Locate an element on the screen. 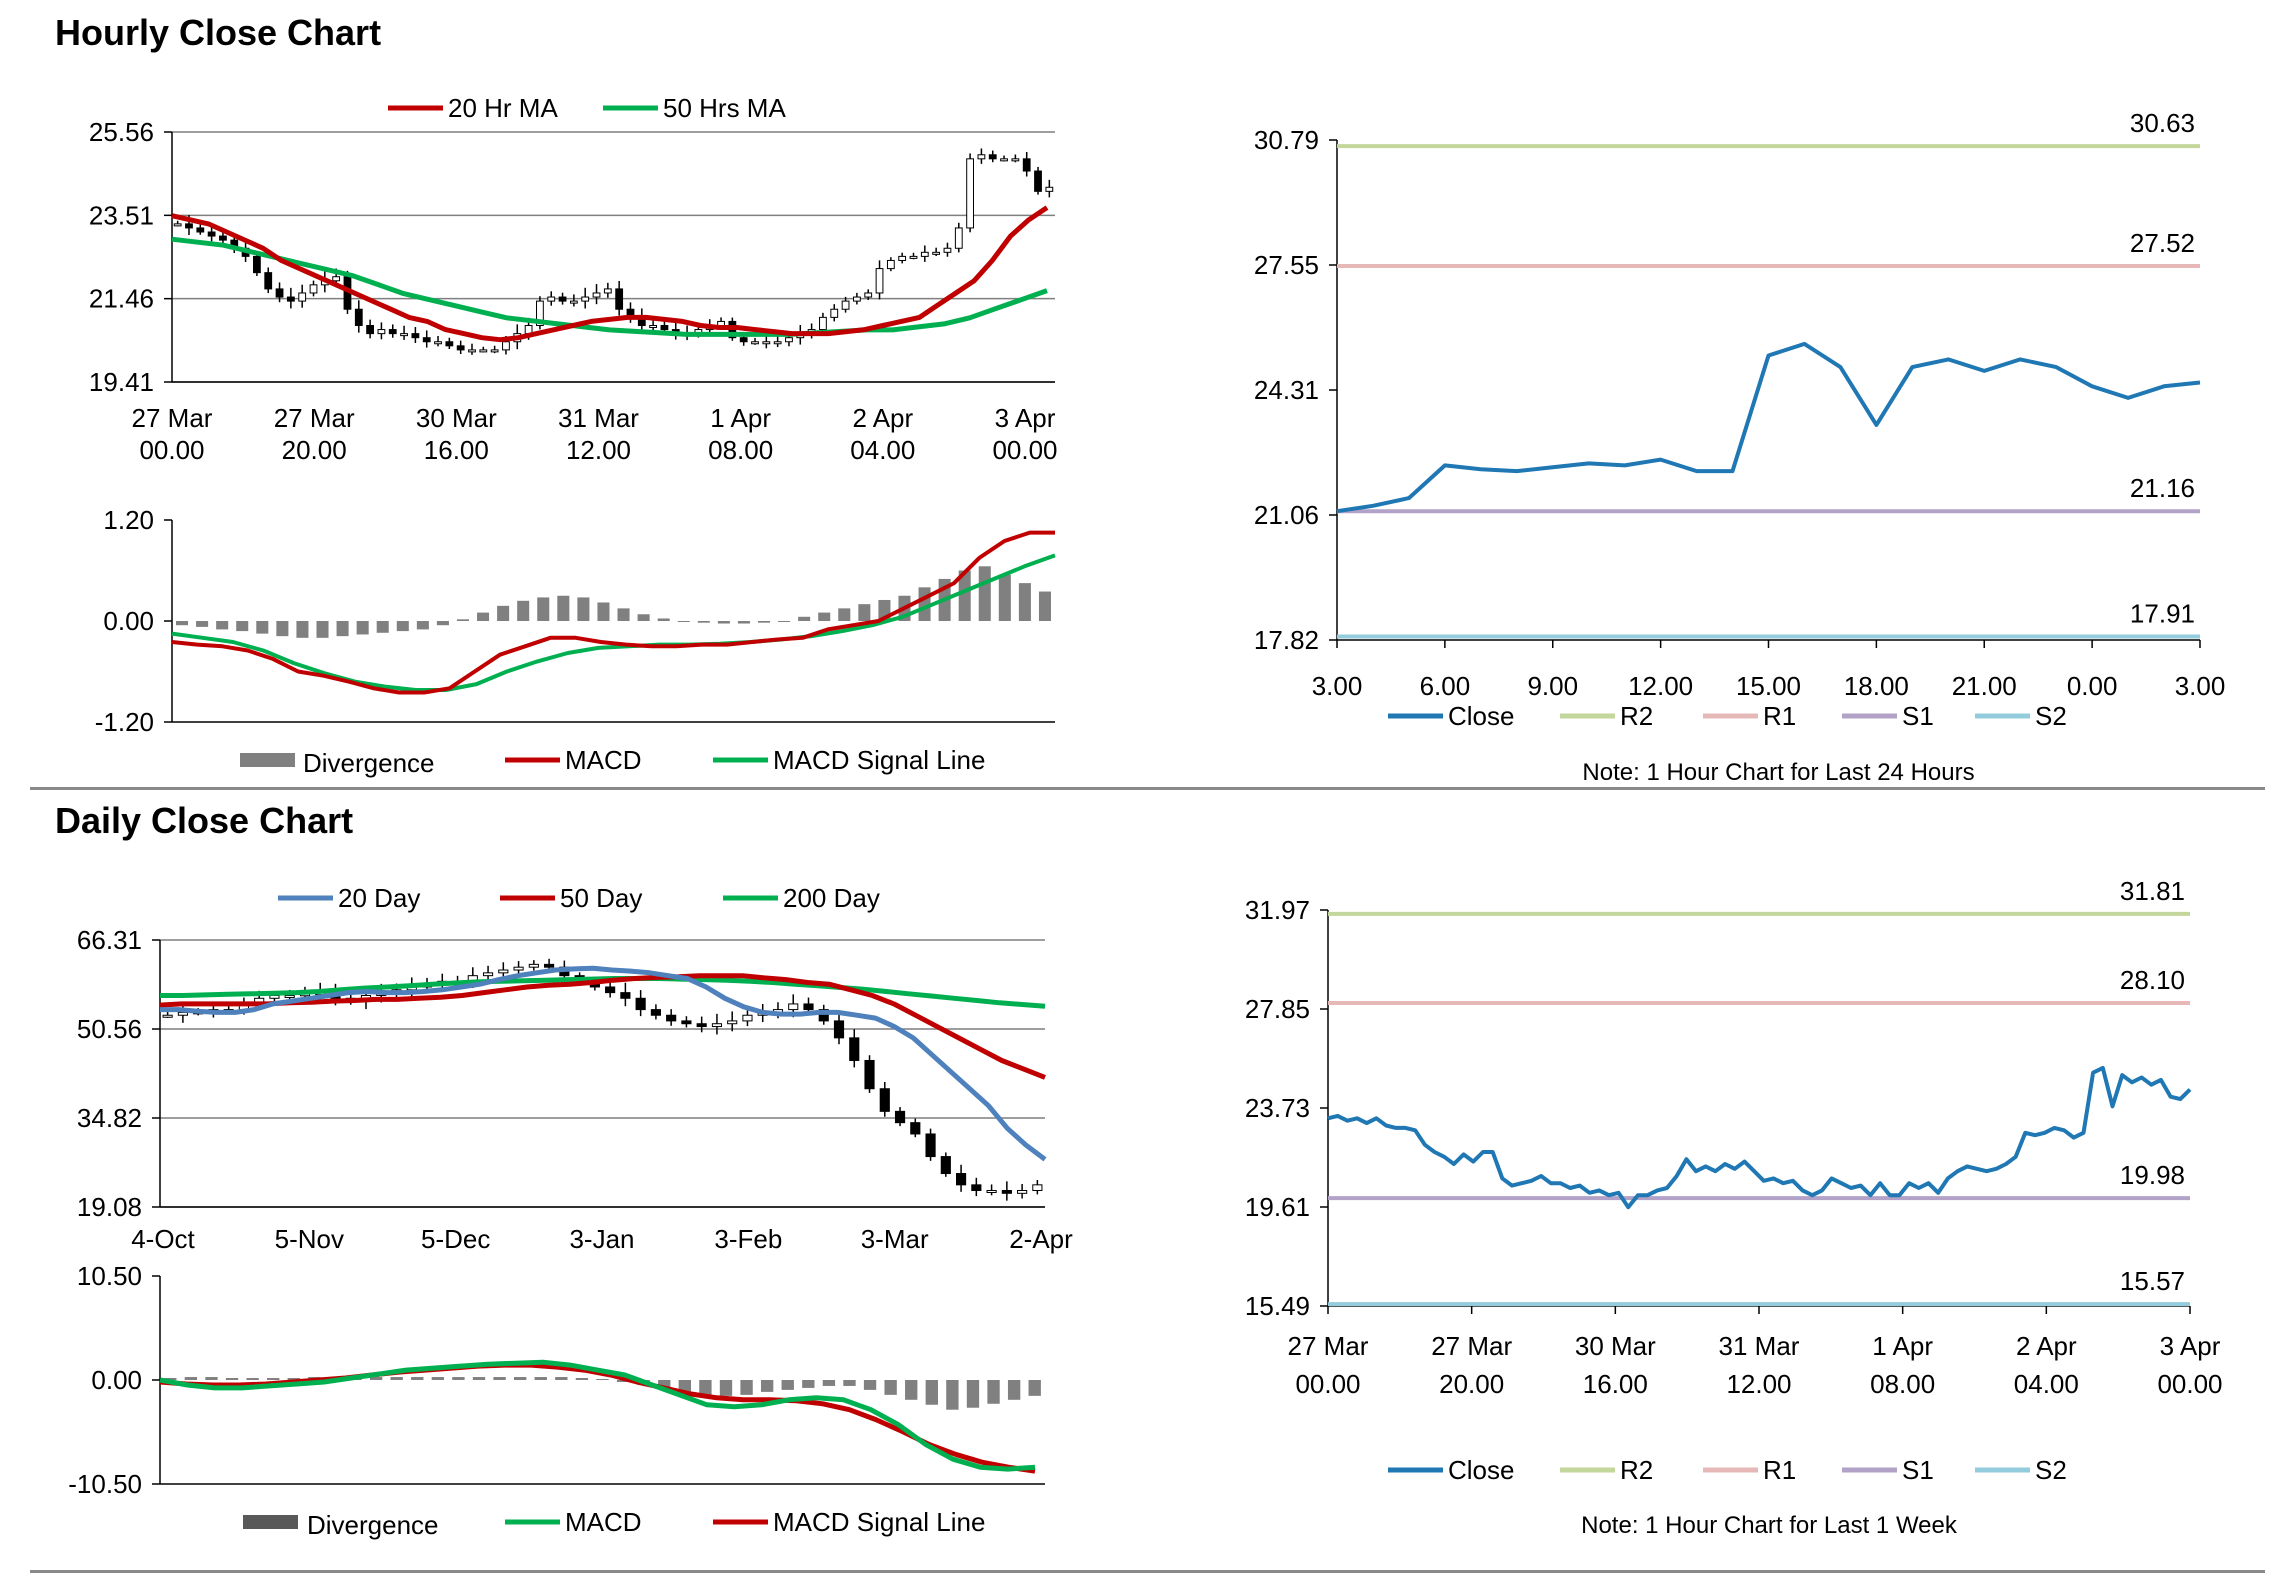  hourly-1week-legend-r1-label: R1 is located at coordinates (1779, 1470).